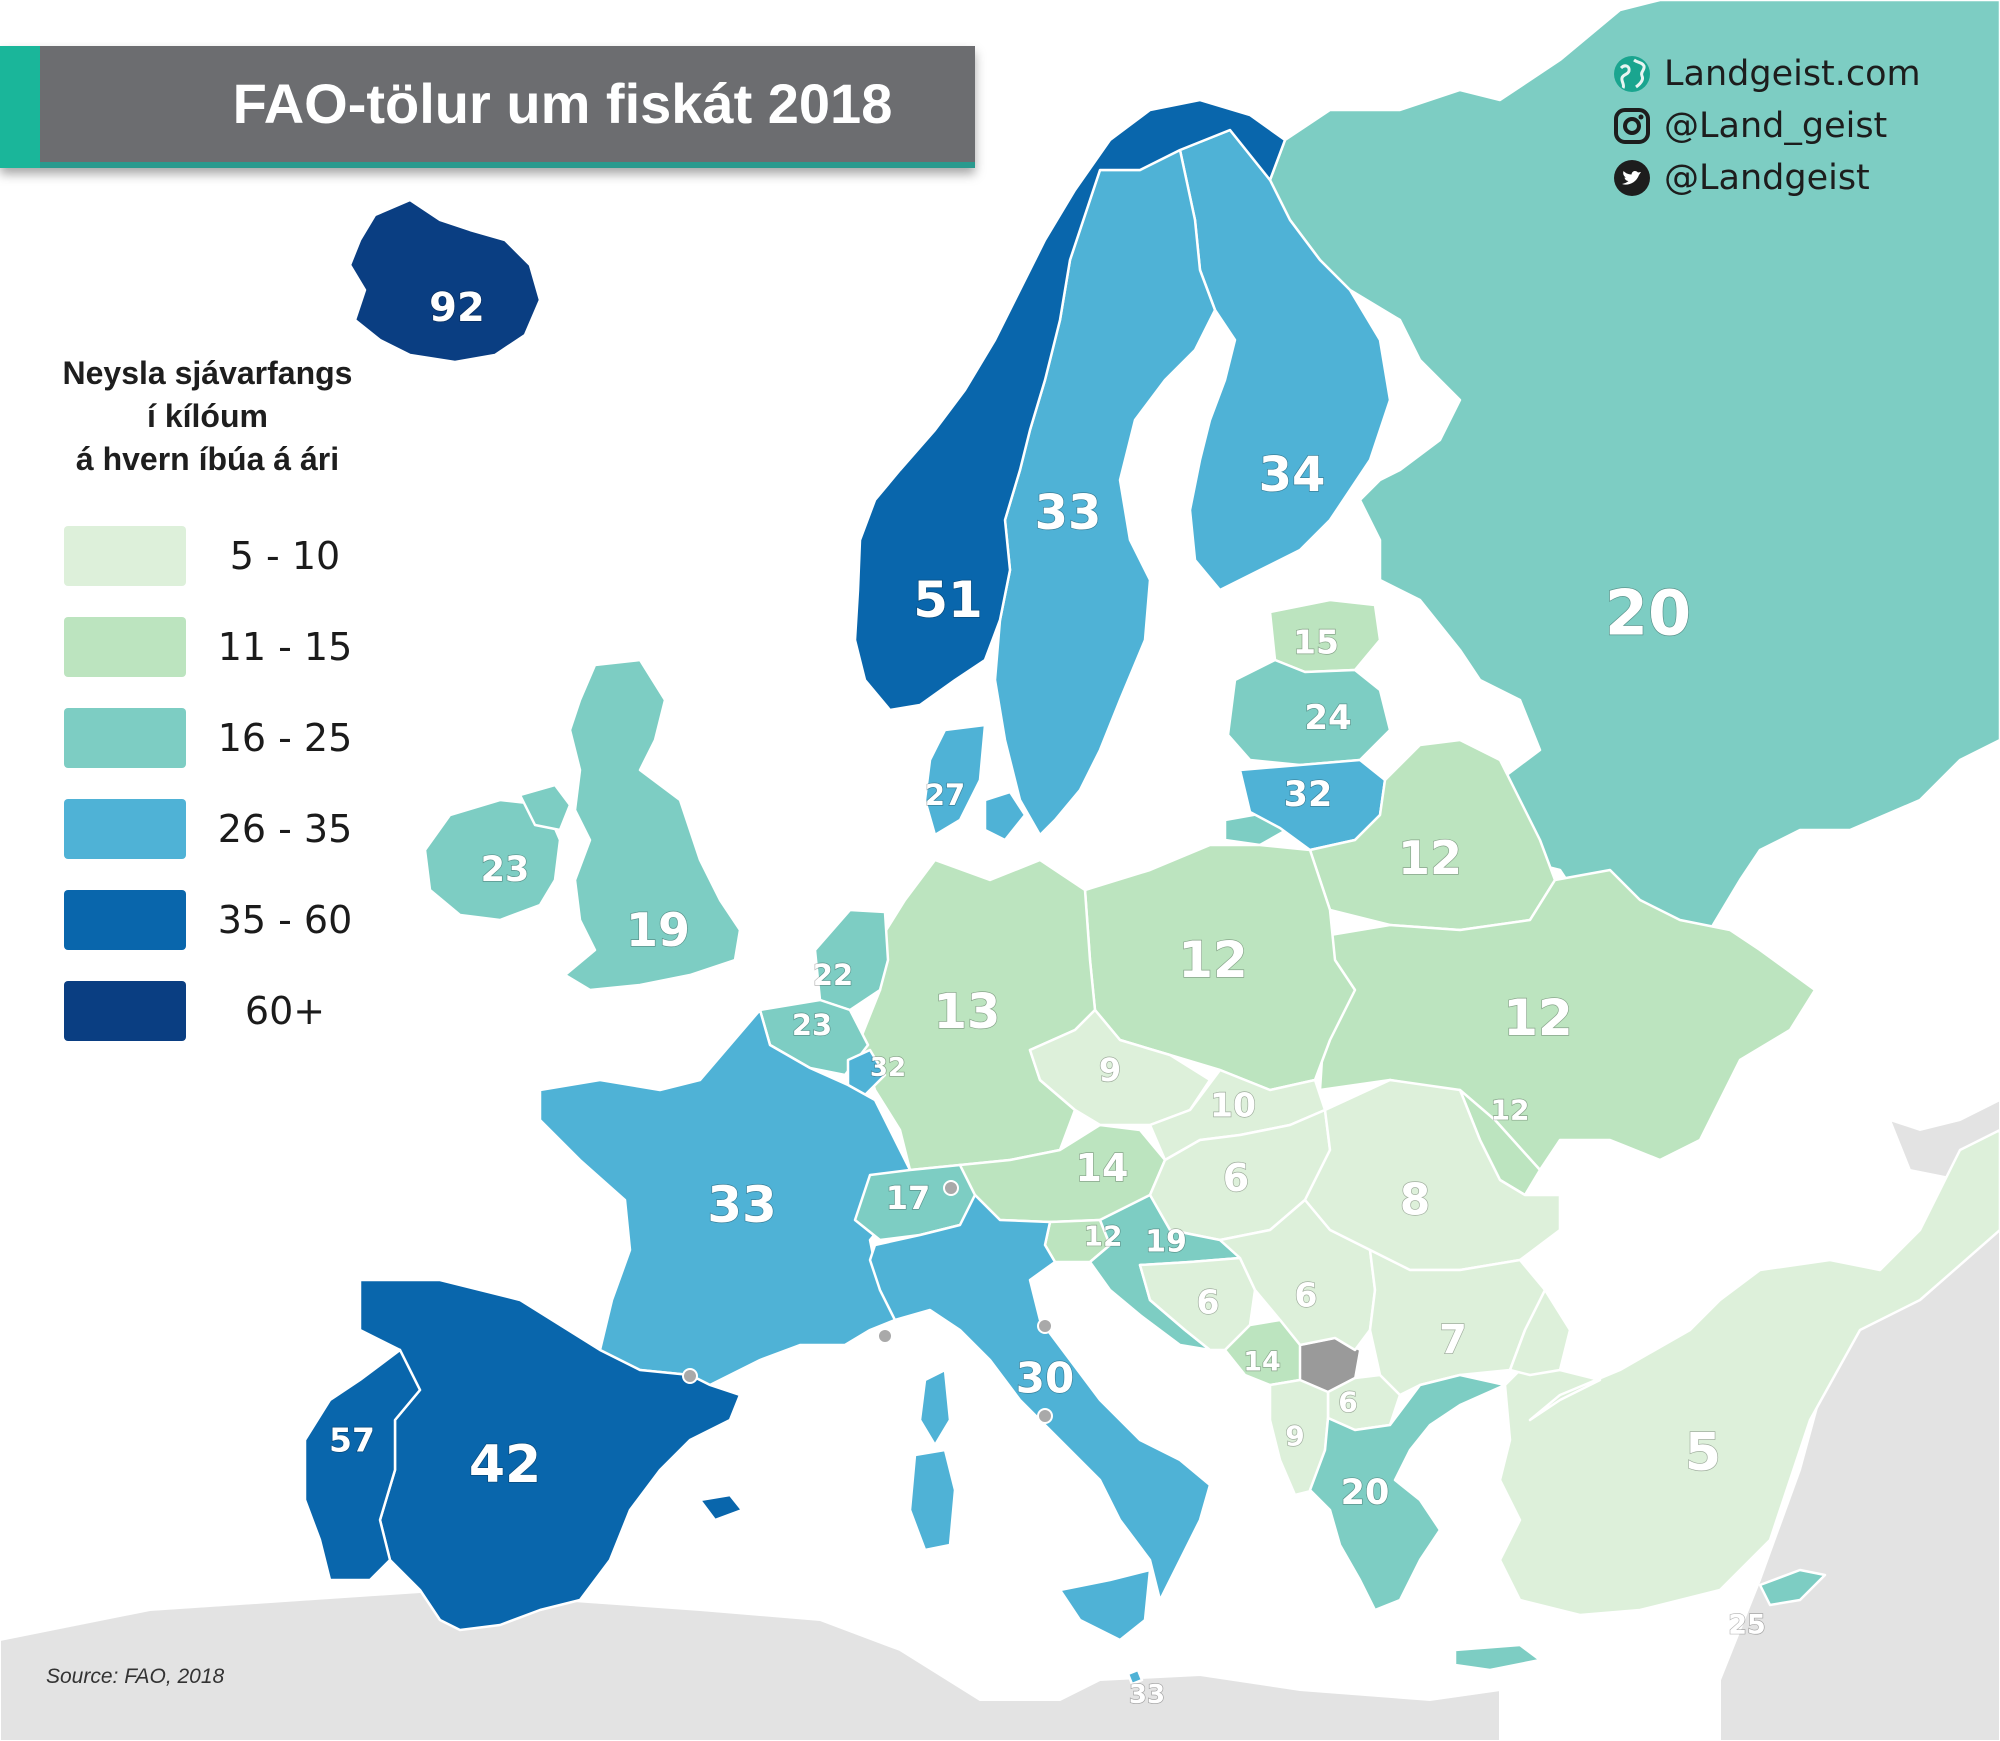 The width and height of the screenshot is (2000, 1741). Describe the element at coordinates (750, 1664) in the screenshot. I see `north-africa-land` at that location.